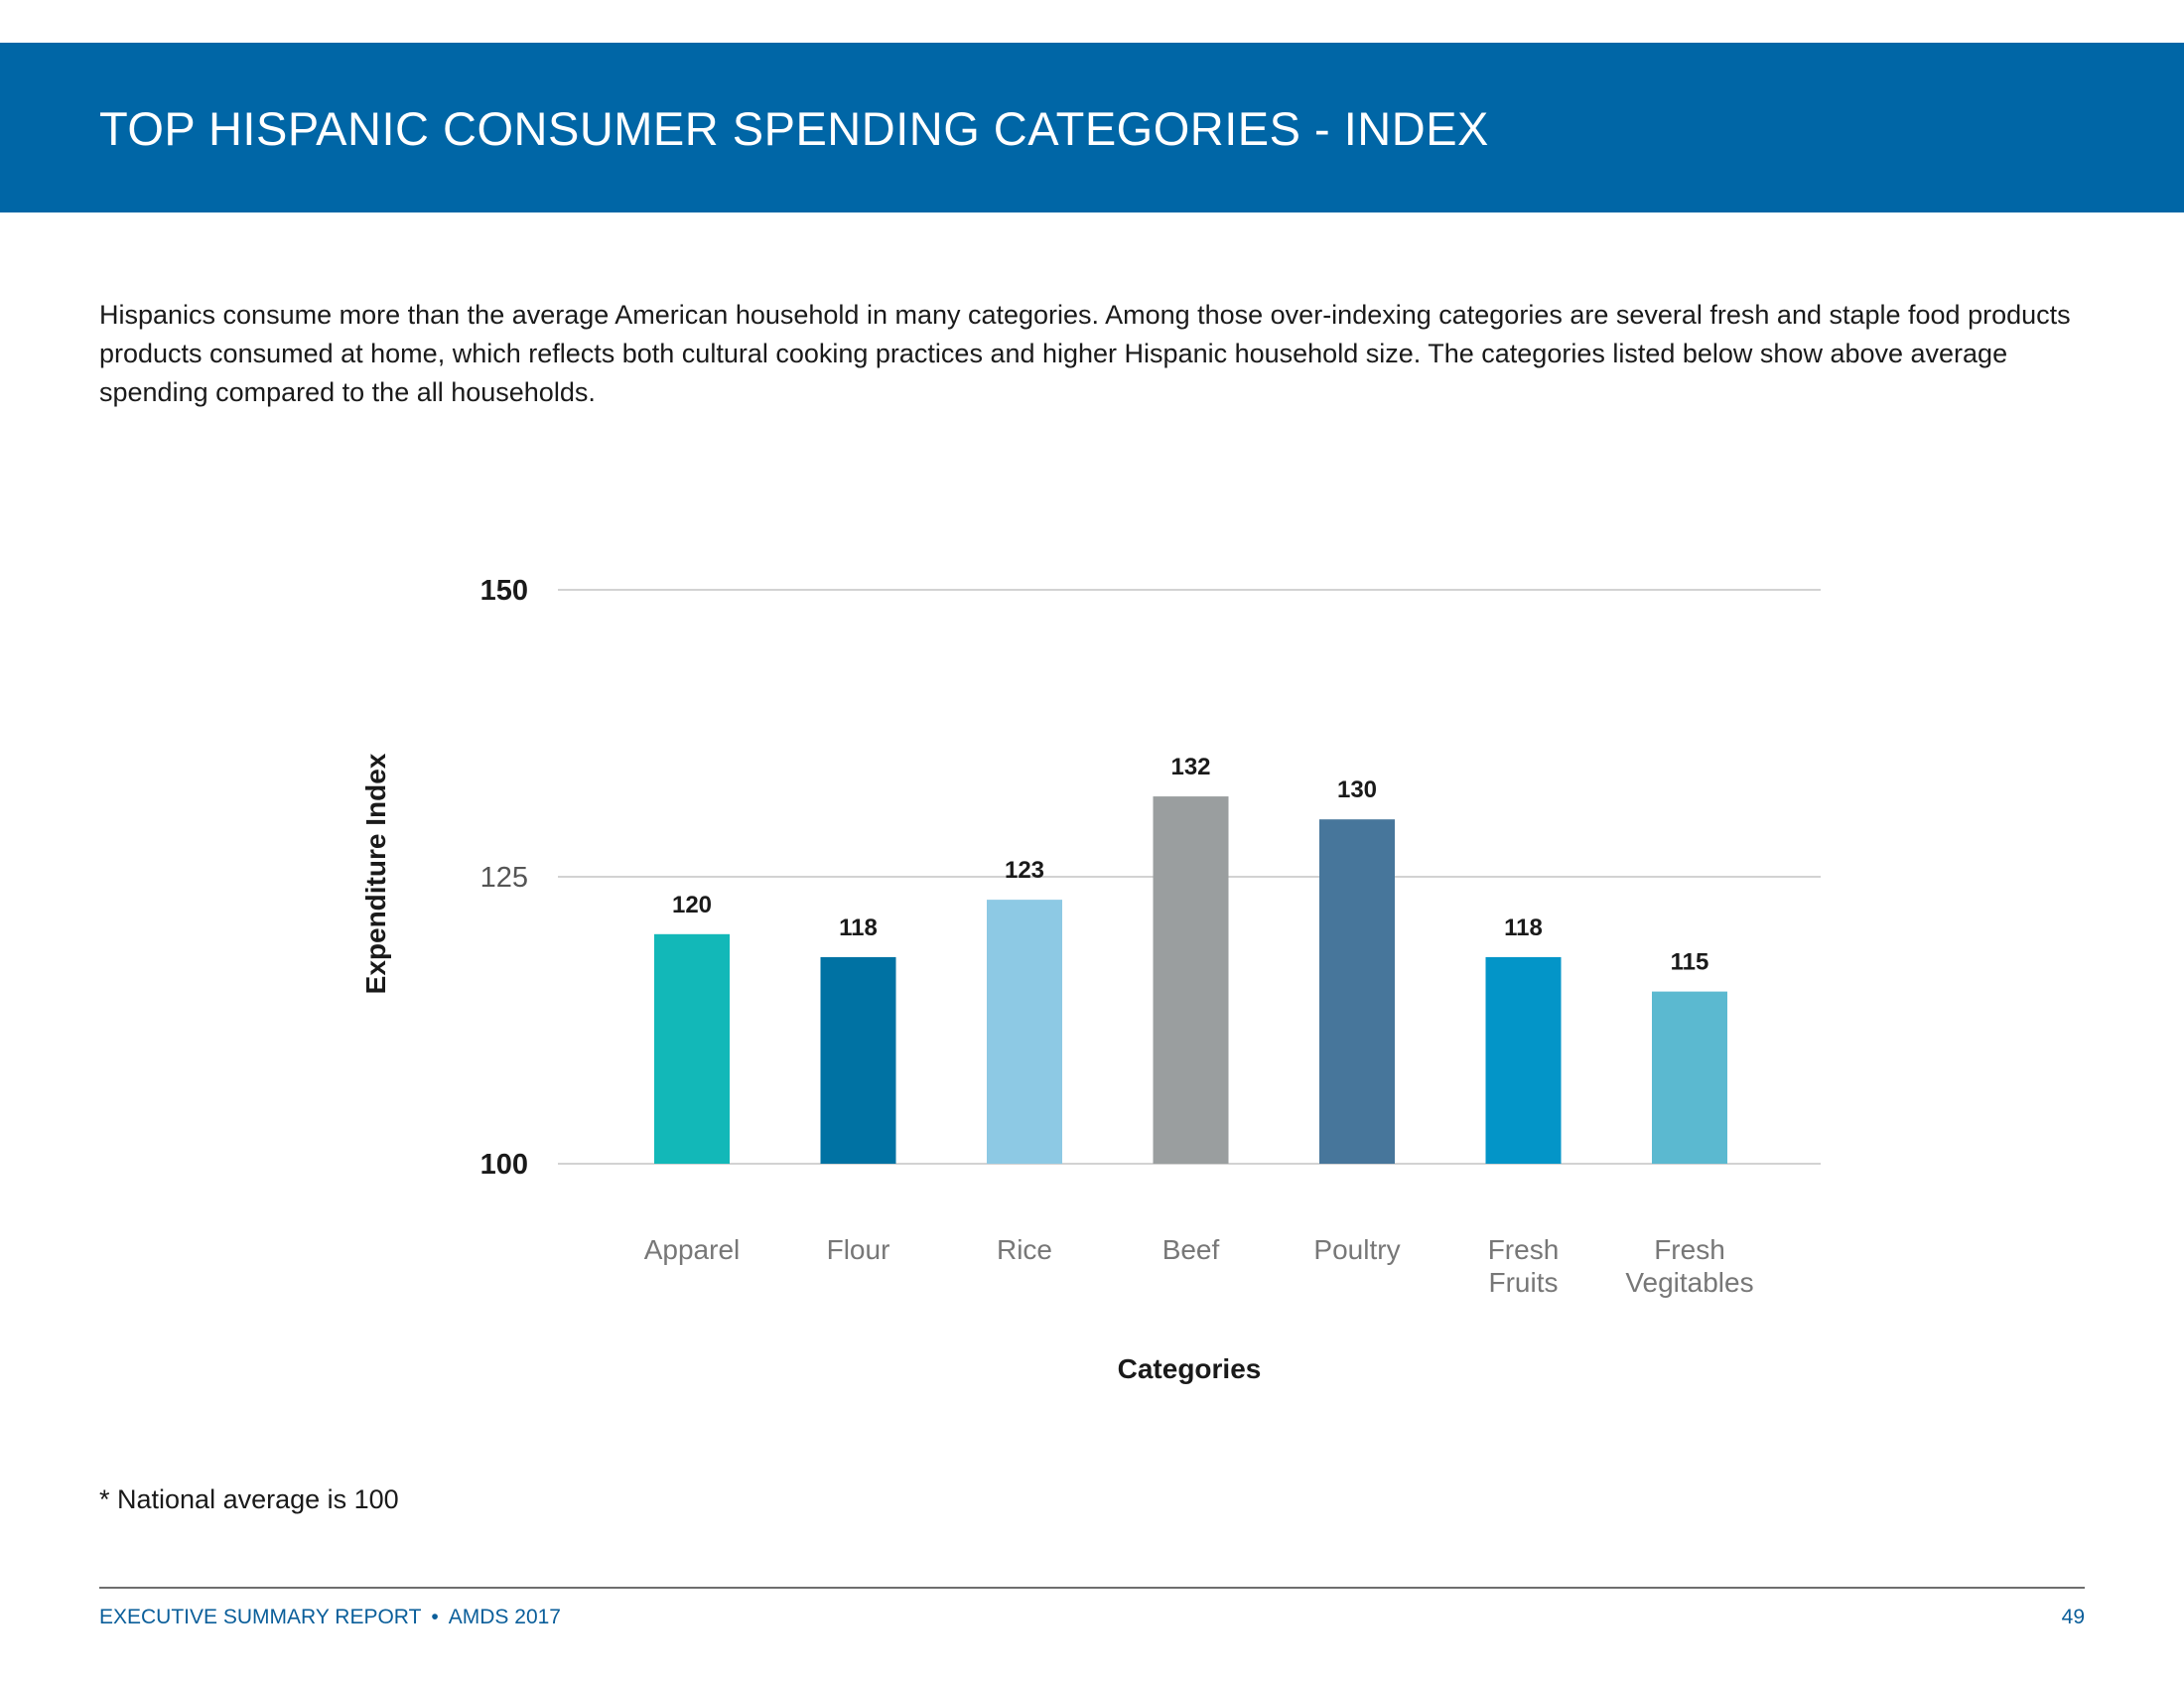  What do you see at coordinates (692, 905) in the screenshot?
I see `data-label: 120` at bounding box center [692, 905].